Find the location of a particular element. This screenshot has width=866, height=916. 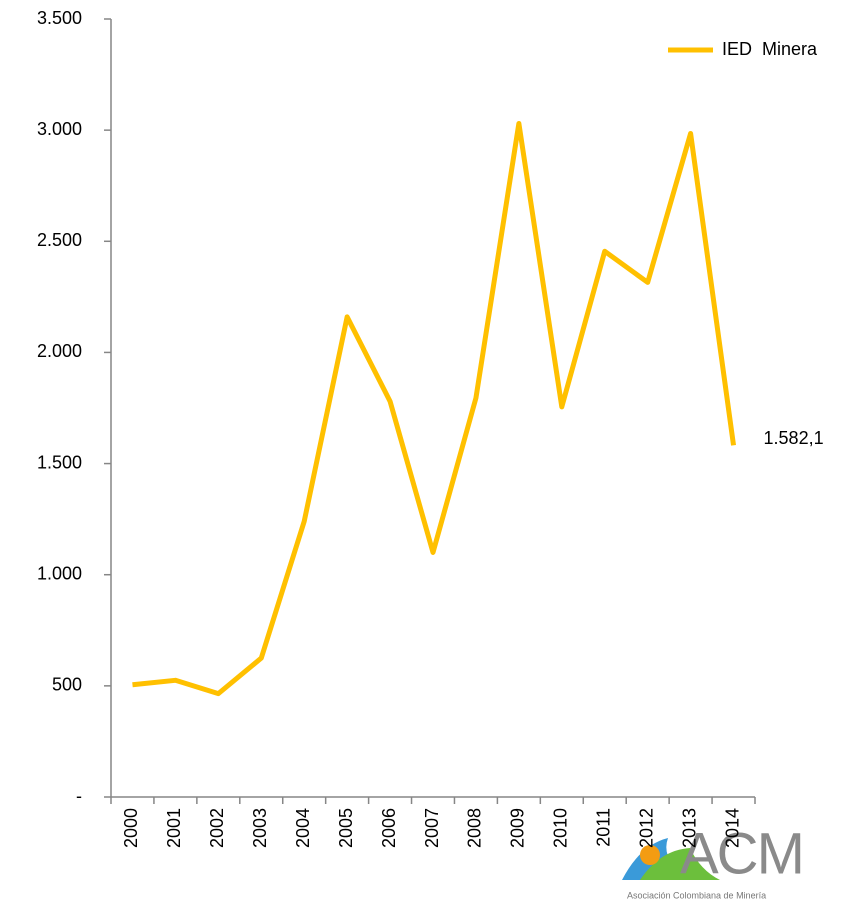

x-tick-label: 2012 is located at coordinates (646, 828).